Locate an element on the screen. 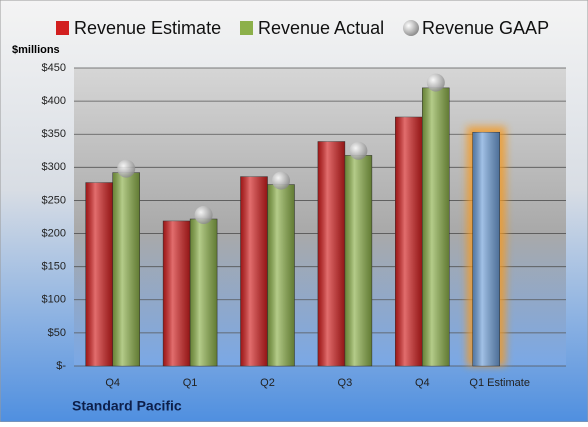 This screenshot has height=427, width=588. y-tick-label: $100 is located at coordinates (54, 300).